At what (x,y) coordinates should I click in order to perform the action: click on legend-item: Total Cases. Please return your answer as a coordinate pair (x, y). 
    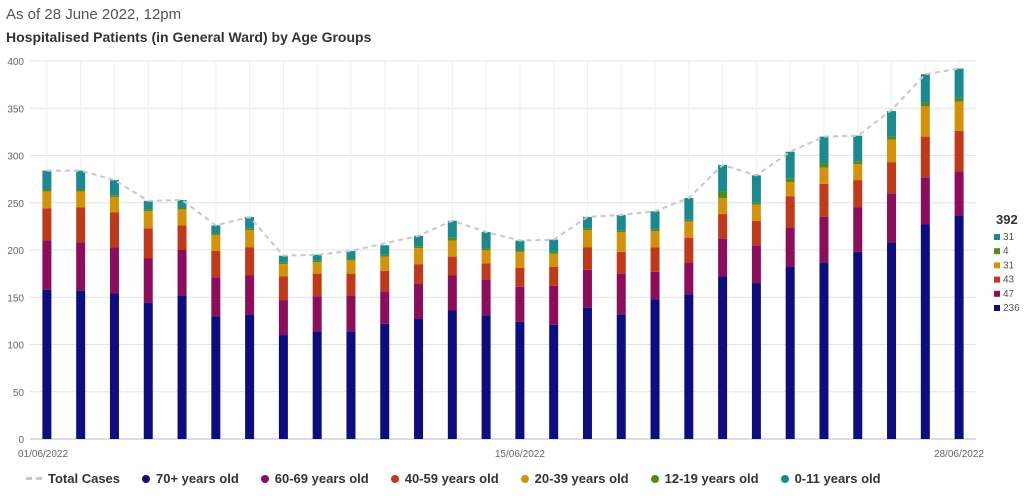
    Looking at the image, I should click on (73, 478).